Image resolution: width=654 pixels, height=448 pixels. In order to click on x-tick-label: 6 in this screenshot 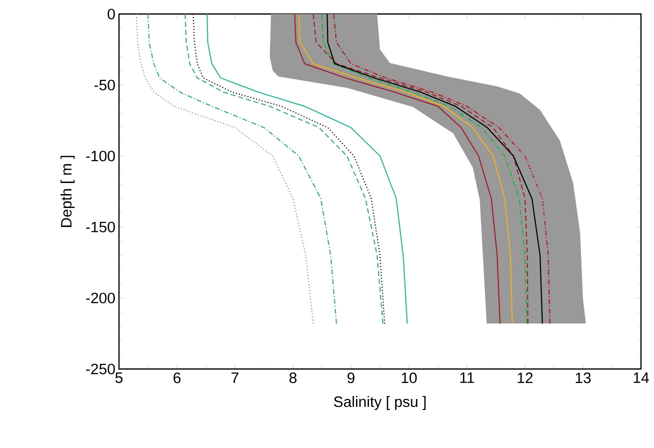, I will do `click(177, 378)`.